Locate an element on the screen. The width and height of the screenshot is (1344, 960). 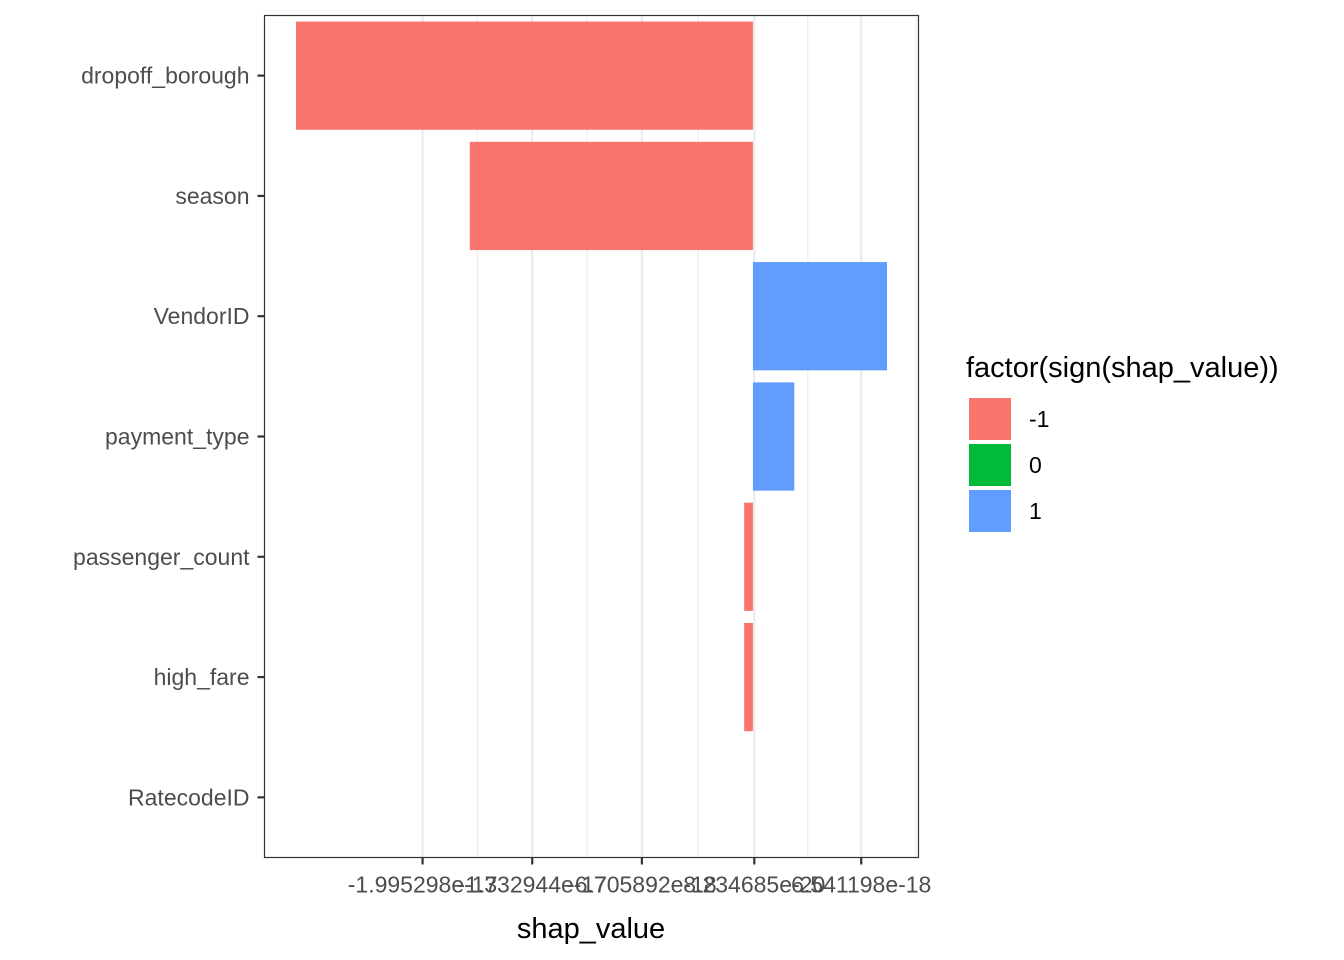
legend-key--1 is located at coordinates (990, 419).